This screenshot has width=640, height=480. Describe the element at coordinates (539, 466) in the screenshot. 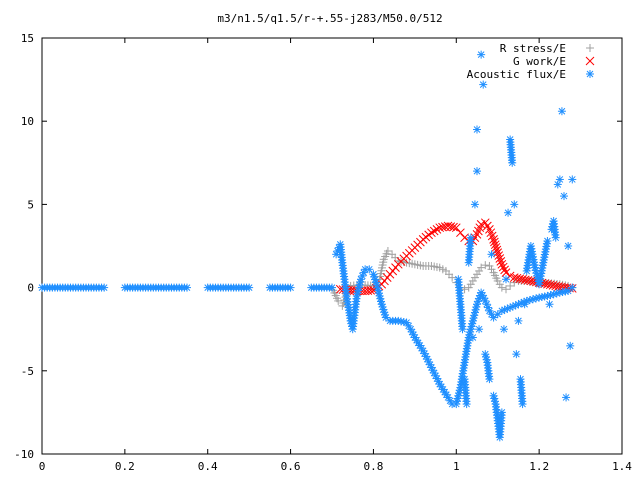

I see `x-tick-label: 1.2` at that location.